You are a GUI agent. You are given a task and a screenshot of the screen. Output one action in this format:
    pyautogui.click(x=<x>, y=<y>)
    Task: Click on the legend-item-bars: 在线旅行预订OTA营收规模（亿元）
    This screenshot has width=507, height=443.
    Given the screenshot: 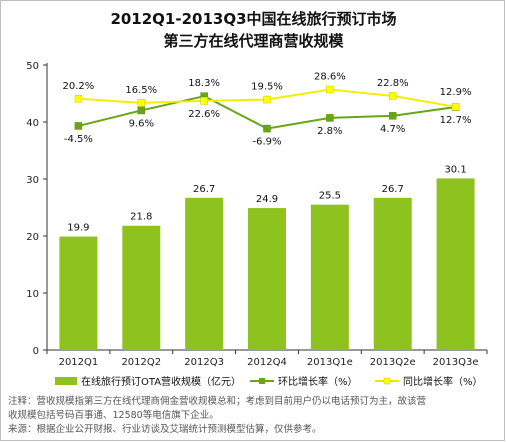 What is the action you would take?
    pyautogui.click(x=148, y=380)
    